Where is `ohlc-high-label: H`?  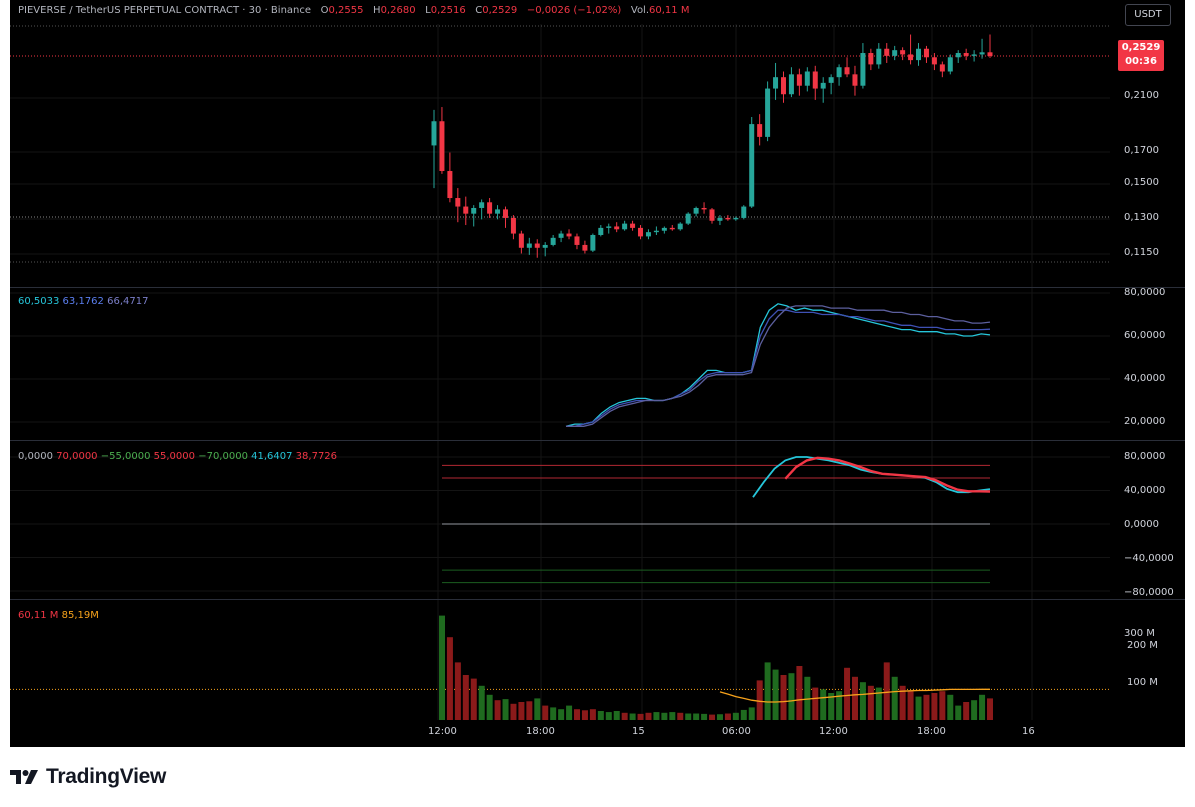 ohlc-high-label: H is located at coordinates (377, 10).